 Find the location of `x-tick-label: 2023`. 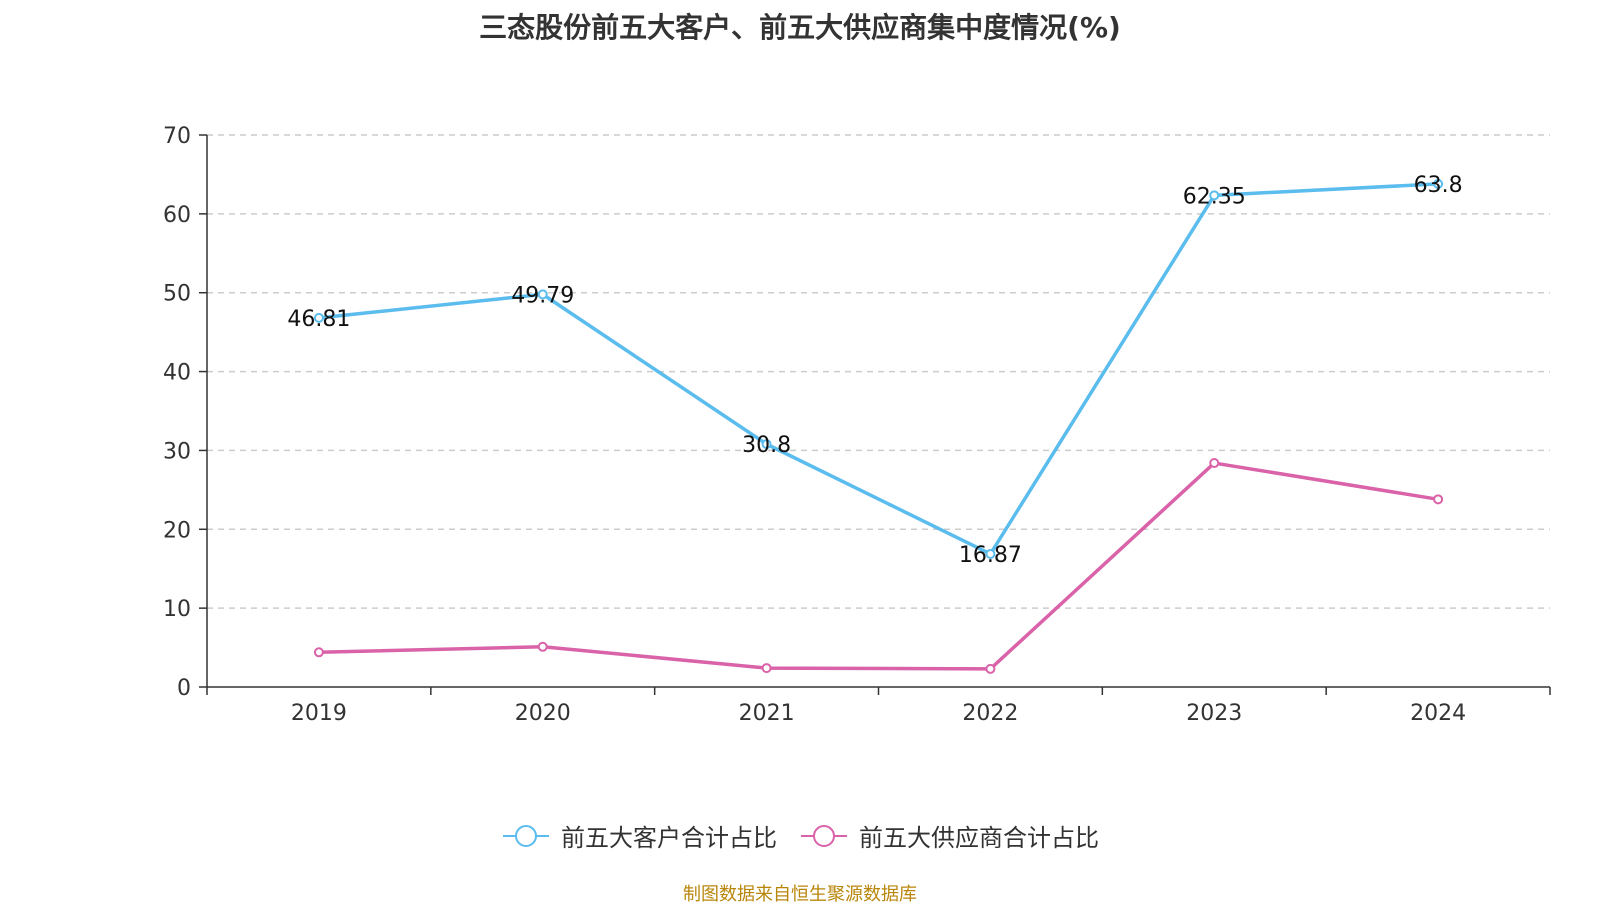

x-tick-label: 2023 is located at coordinates (1214, 713).